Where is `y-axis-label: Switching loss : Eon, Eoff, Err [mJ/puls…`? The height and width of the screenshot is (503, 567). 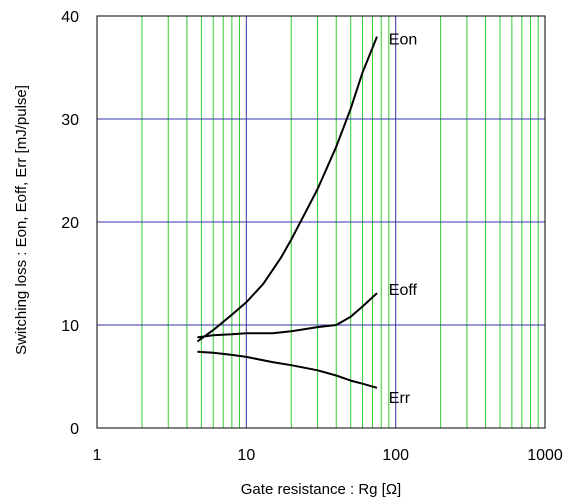 y-axis-label: Switching loss : Eon, Eoff, Err [mJ/puls… is located at coordinates (21, 220).